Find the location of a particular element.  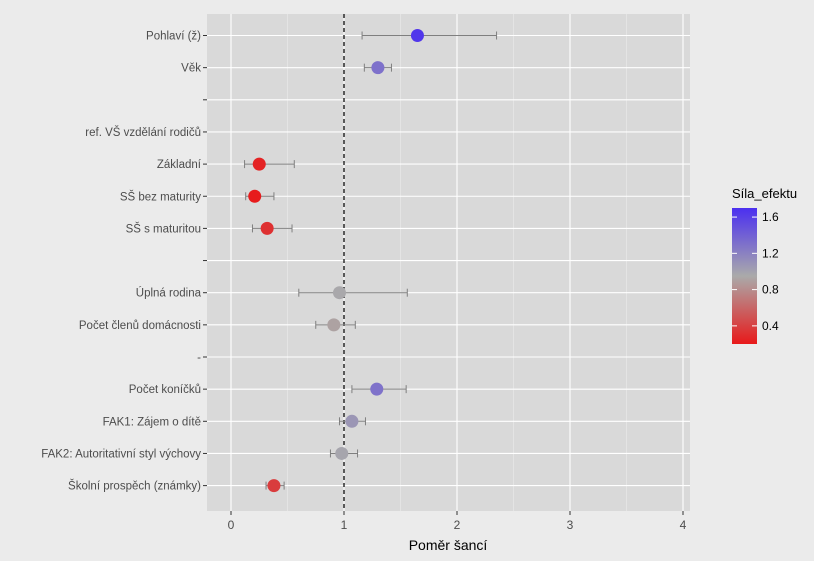

x-tick-label: 2 is located at coordinates (457, 525).